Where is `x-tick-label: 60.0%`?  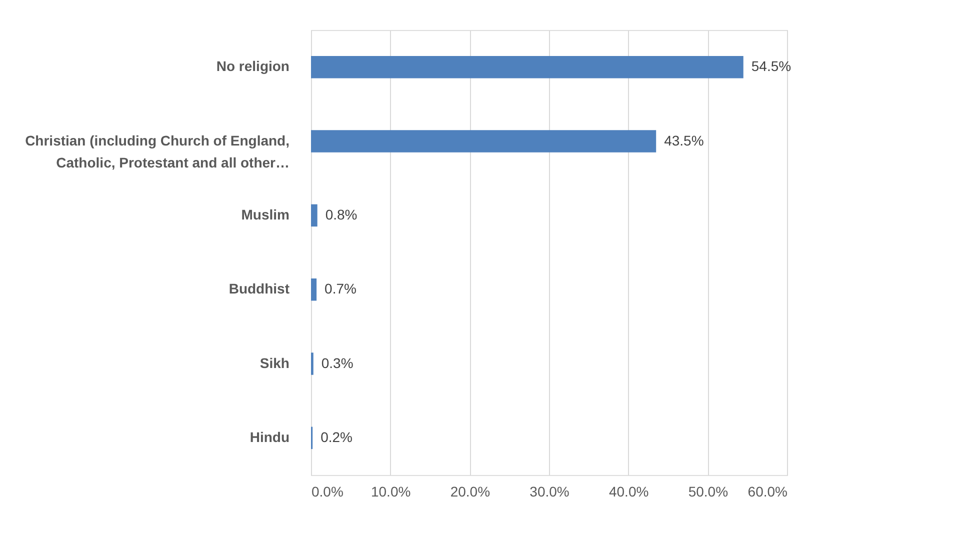 x-tick-label: 60.0% is located at coordinates (768, 492).